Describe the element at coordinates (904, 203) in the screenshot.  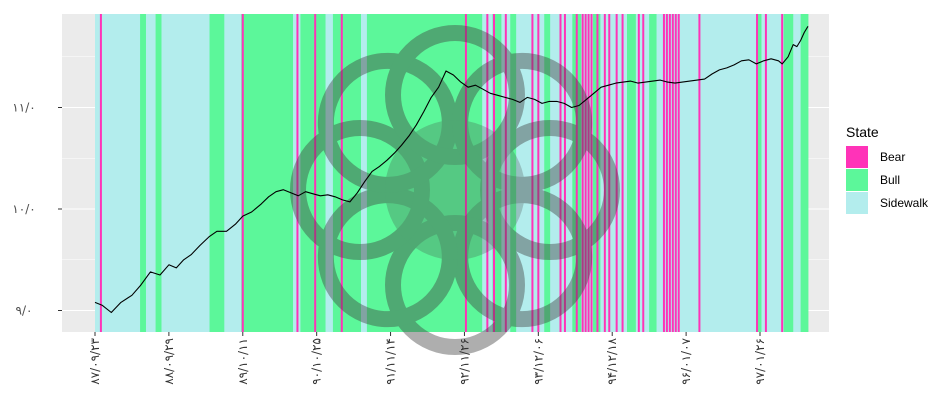
I see `legend-label-sidewalk: Sidewalk` at that location.